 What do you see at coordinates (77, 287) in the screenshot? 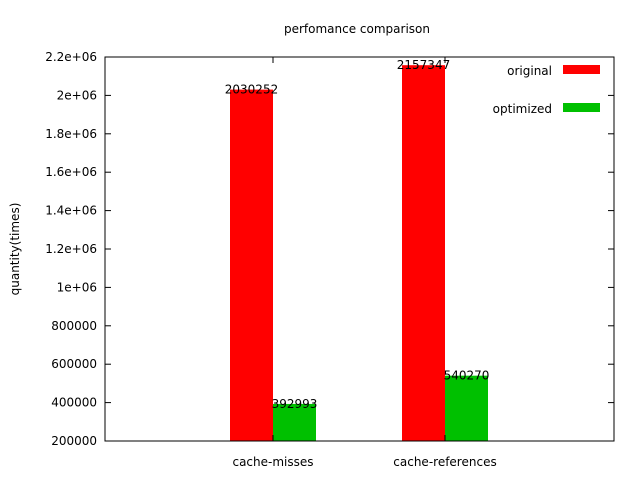
I see `y-tick-label: 1e+06` at bounding box center [77, 287].